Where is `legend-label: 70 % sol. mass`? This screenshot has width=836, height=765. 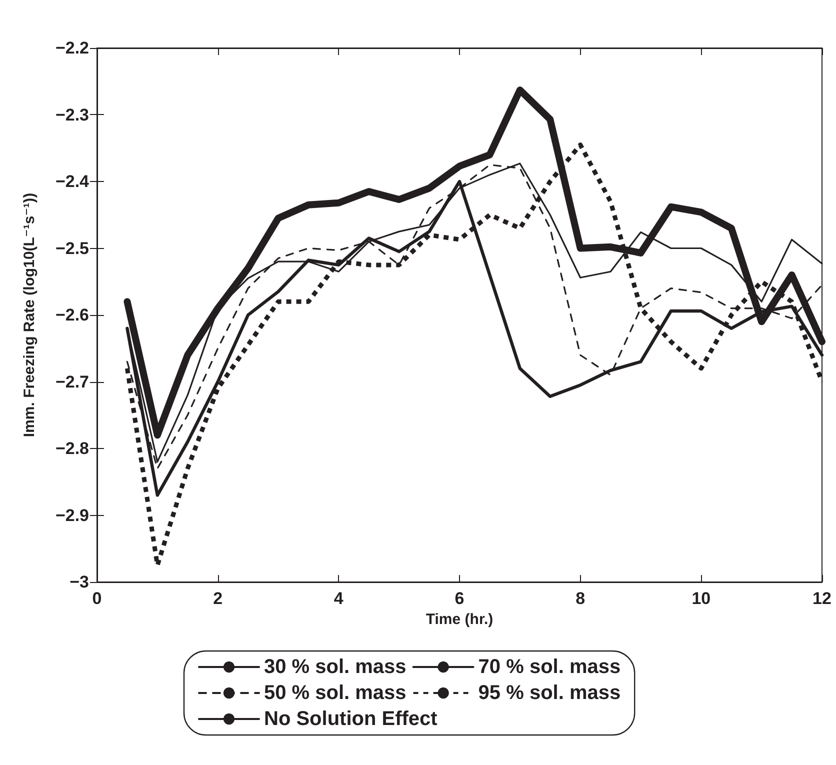
legend-label: 70 % sol. mass is located at coordinates (549, 667).